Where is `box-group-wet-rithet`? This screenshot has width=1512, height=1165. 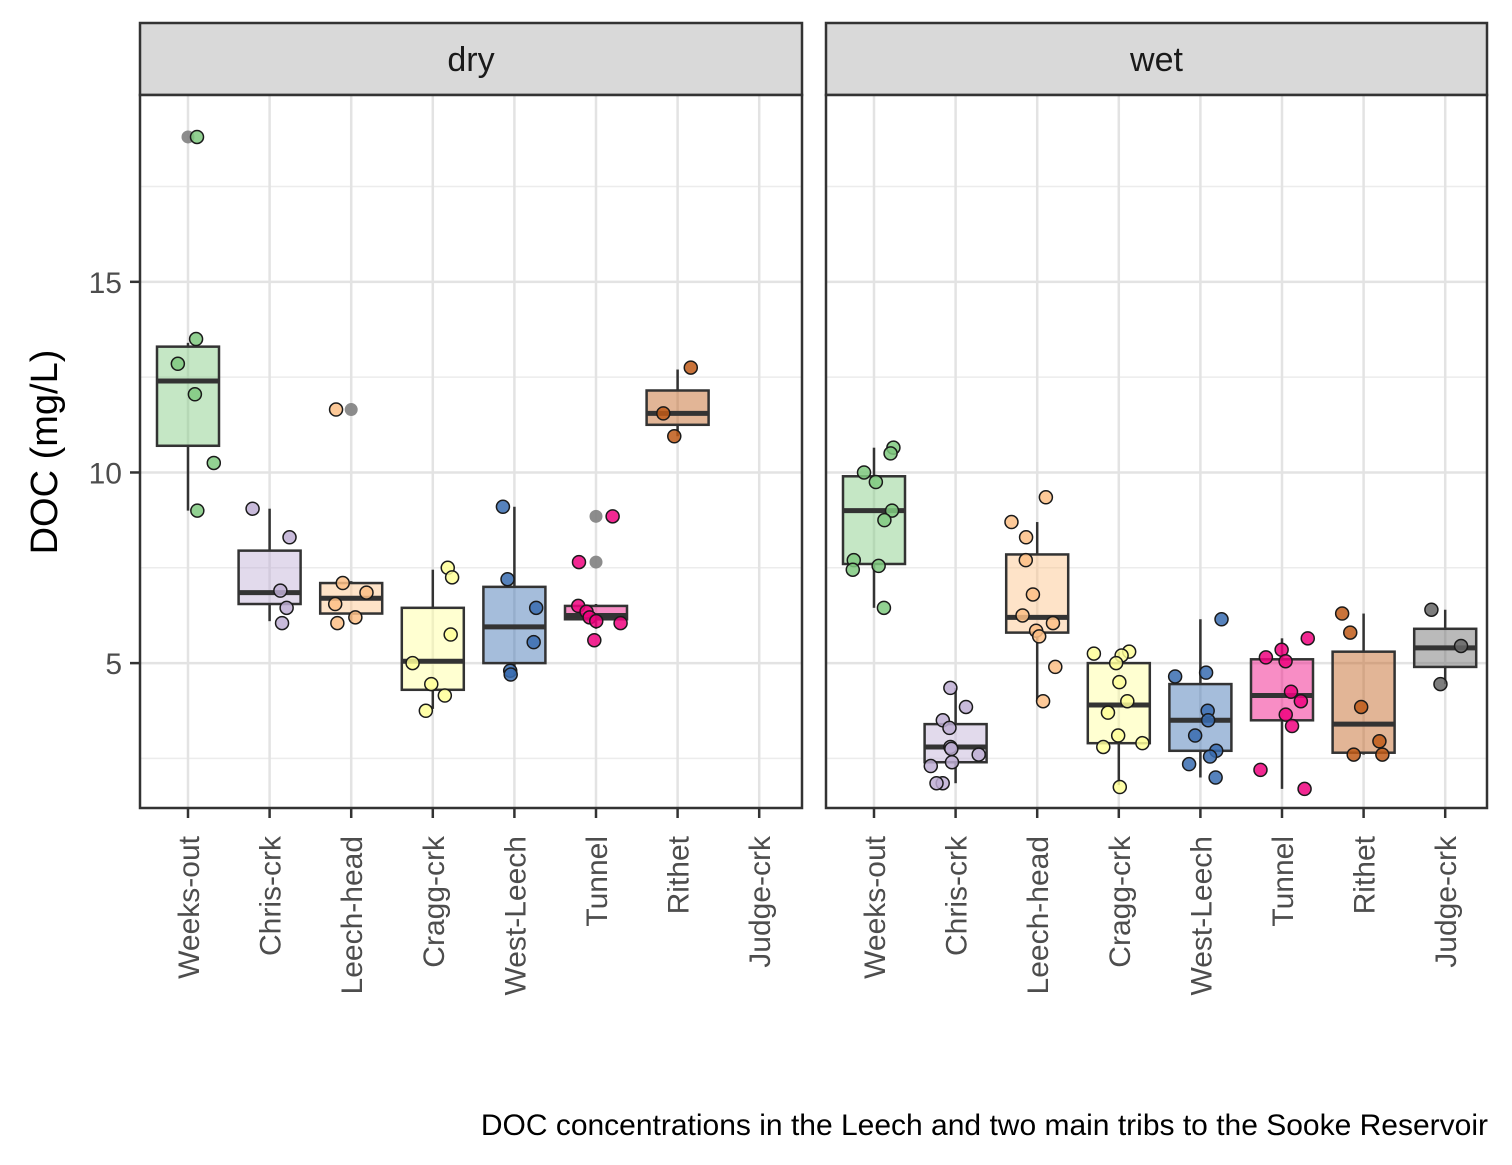
box-group-wet-rithet is located at coordinates (1363, 684).